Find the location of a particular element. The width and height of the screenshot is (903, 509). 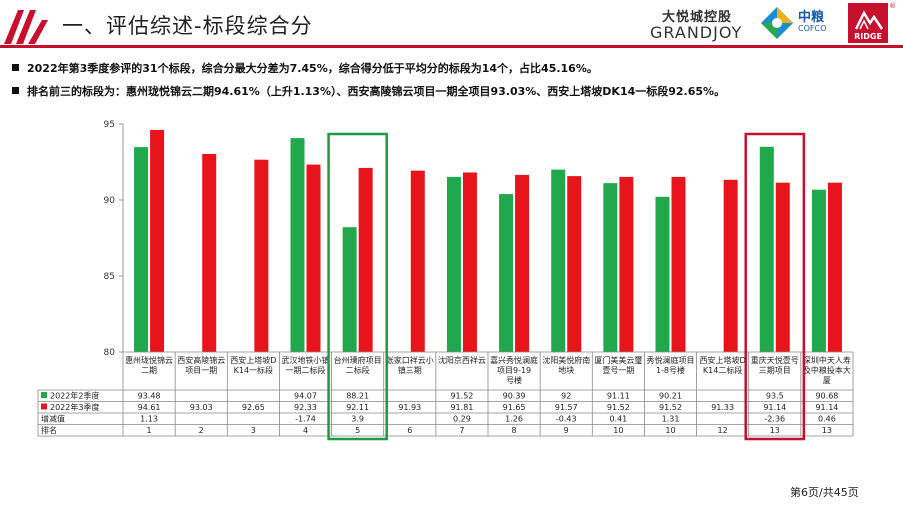

table-cell: -1.74 is located at coordinates (305, 419).